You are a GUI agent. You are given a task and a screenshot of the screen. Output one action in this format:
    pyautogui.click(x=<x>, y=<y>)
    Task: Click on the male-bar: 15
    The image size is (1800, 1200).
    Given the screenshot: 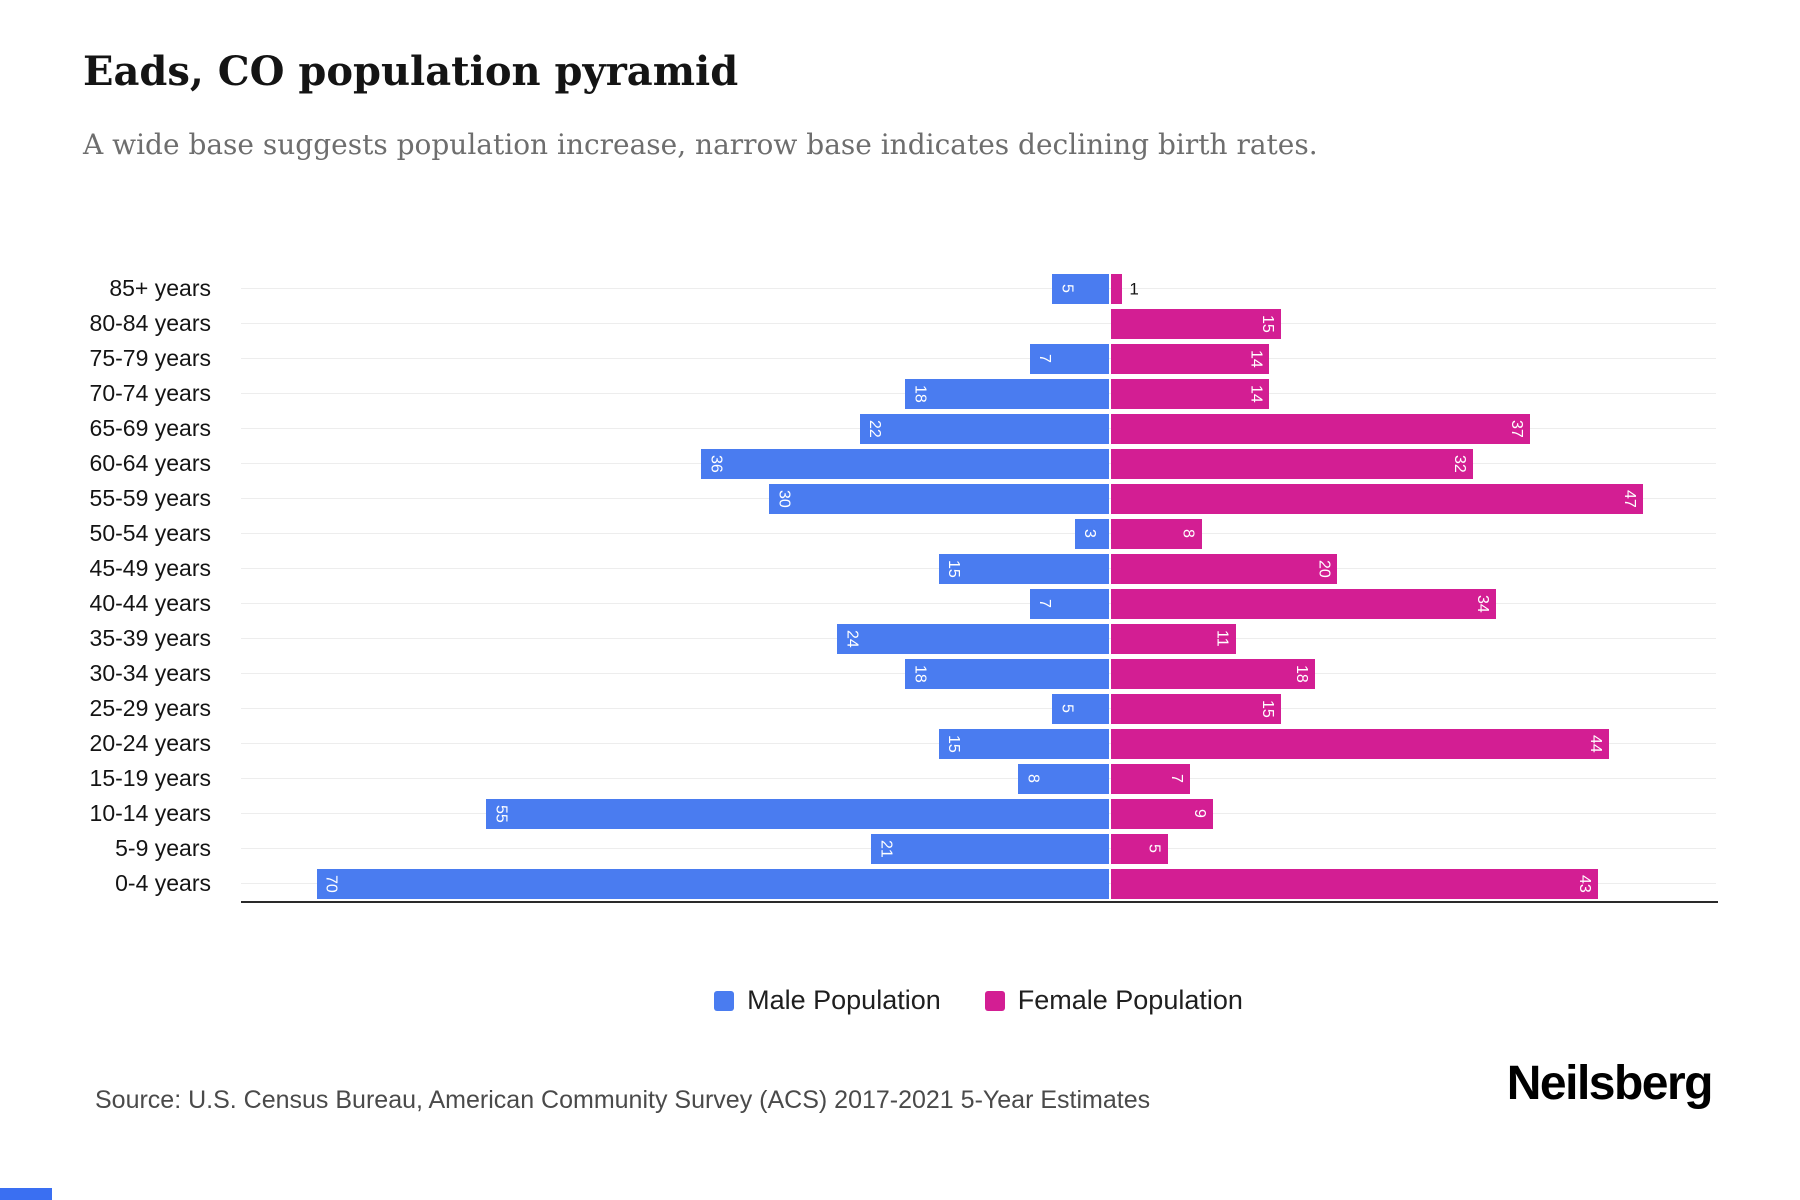 What is the action you would take?
    pyautogui.click(x=1024, y=568)
    